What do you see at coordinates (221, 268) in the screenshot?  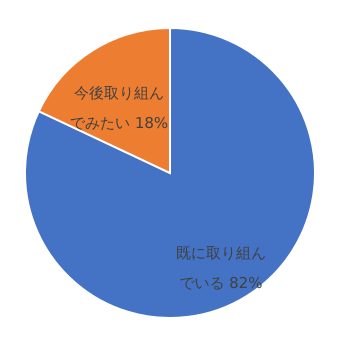 I see `slice-label: 既に取り組んでいる 82%` at bounding box center [221, 268].